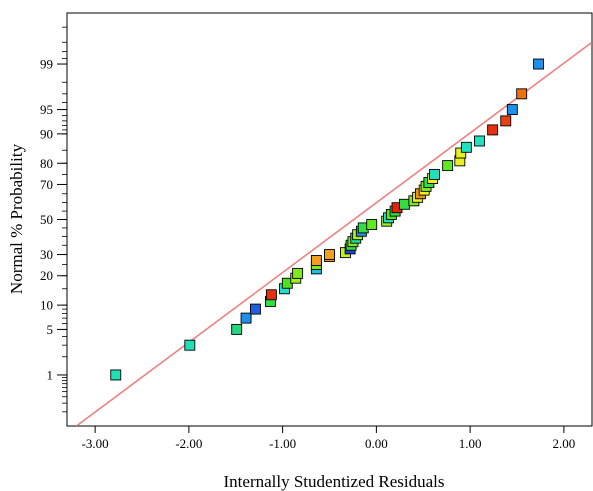  Describe the element at coordinates (376, 443) in the screenshot. I see `x-tick-label: 0.00` at that location.